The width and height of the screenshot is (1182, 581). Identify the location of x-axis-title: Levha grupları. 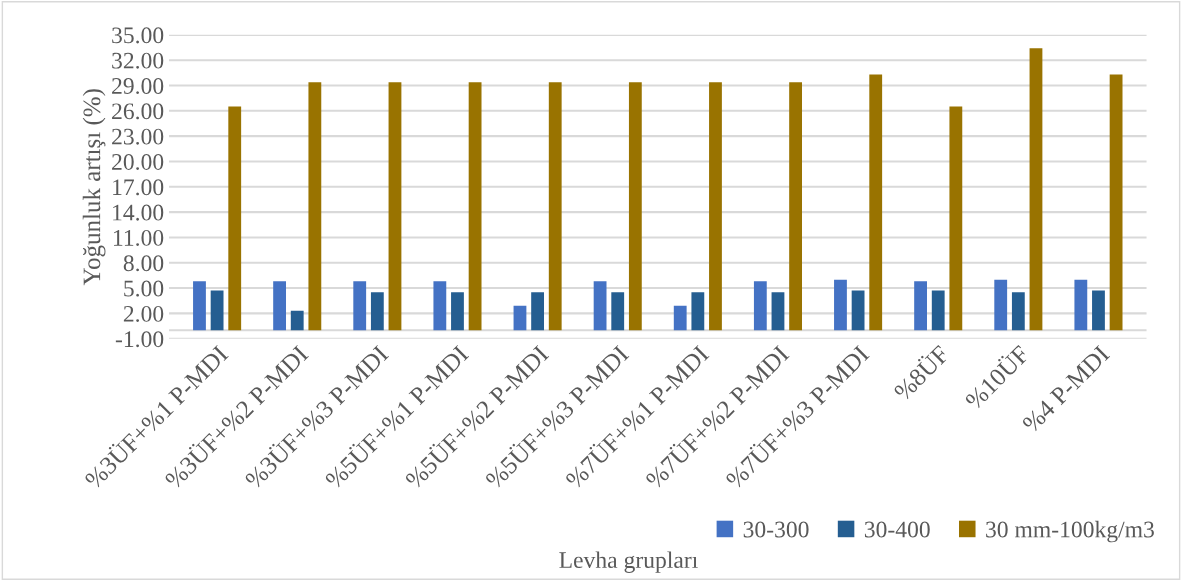
(628, 562).